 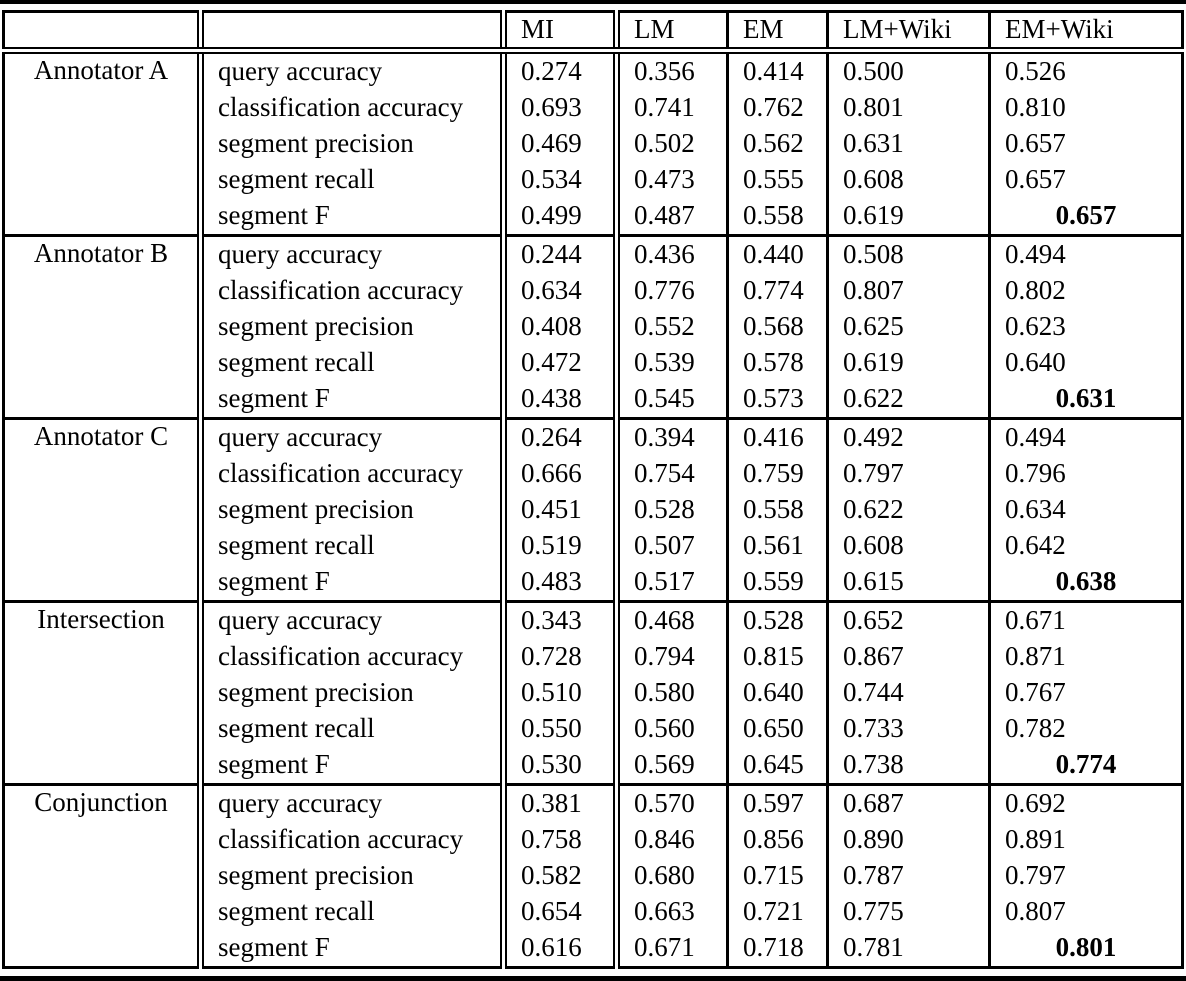 I want to click on value-cell: 0.356, so click(x=670, y=70).